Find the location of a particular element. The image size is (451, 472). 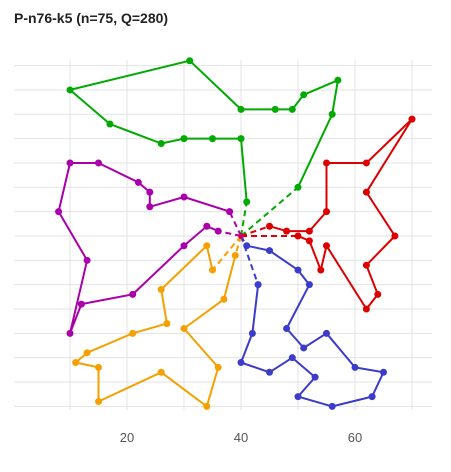

route-line is located at coordinates (341, 214).